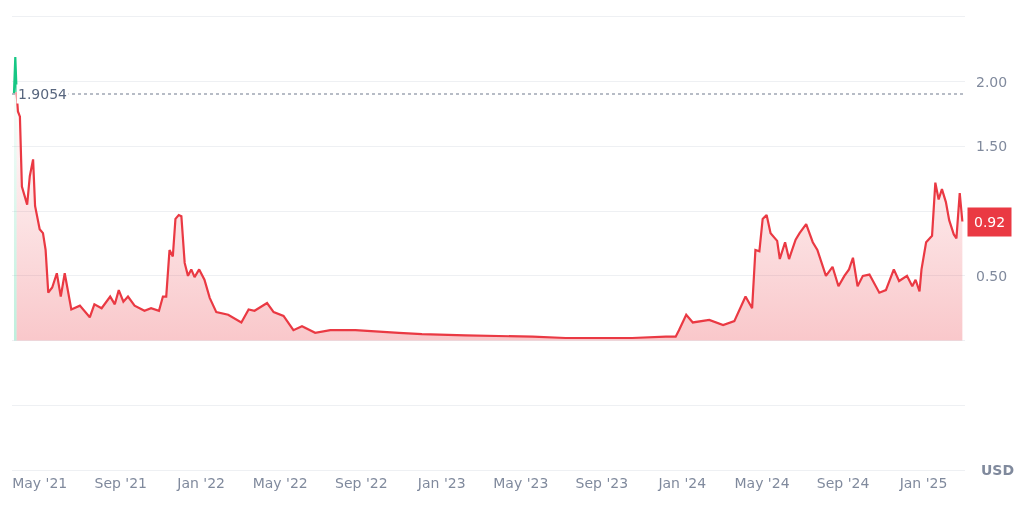 This screenshot has height=516, width=1024. What do you see at coordinates (990, 222) in the screenshot?
I see `annotation: 0.92` at bounding box center [990, 222].